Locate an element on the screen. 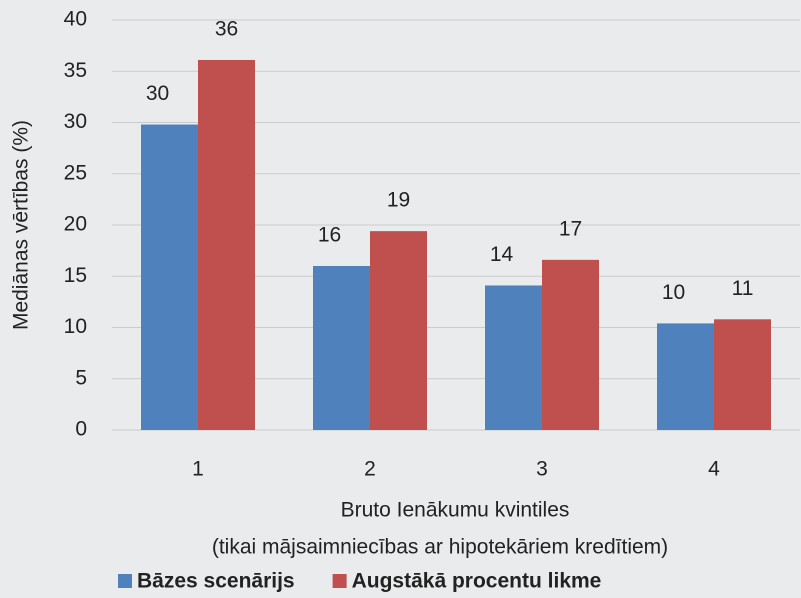 Image resolution: width=801 pixels, height=598 pixels. y-tick-label: 40 is located at coordinates (75, 19).